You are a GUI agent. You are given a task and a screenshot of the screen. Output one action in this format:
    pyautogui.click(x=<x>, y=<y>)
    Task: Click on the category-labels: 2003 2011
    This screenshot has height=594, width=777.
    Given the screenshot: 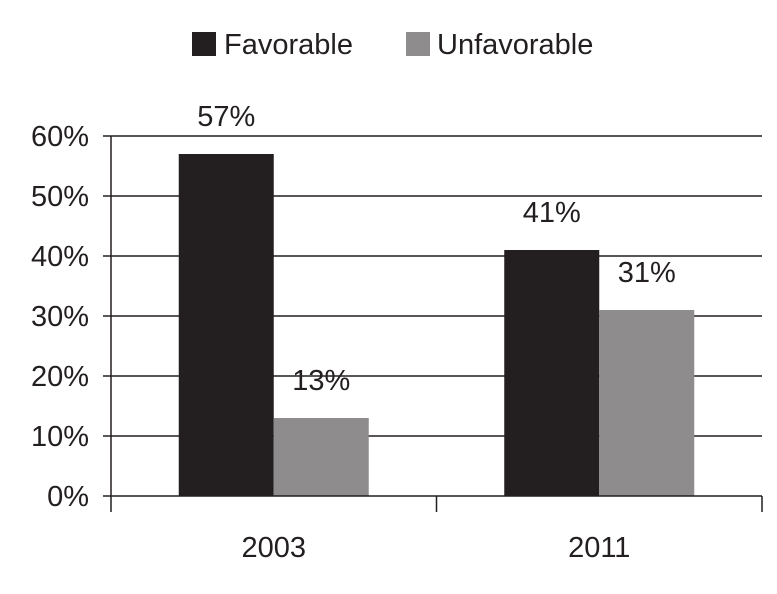 What is the action you would take?
    pyautogui.click(x=435, y=548)
    